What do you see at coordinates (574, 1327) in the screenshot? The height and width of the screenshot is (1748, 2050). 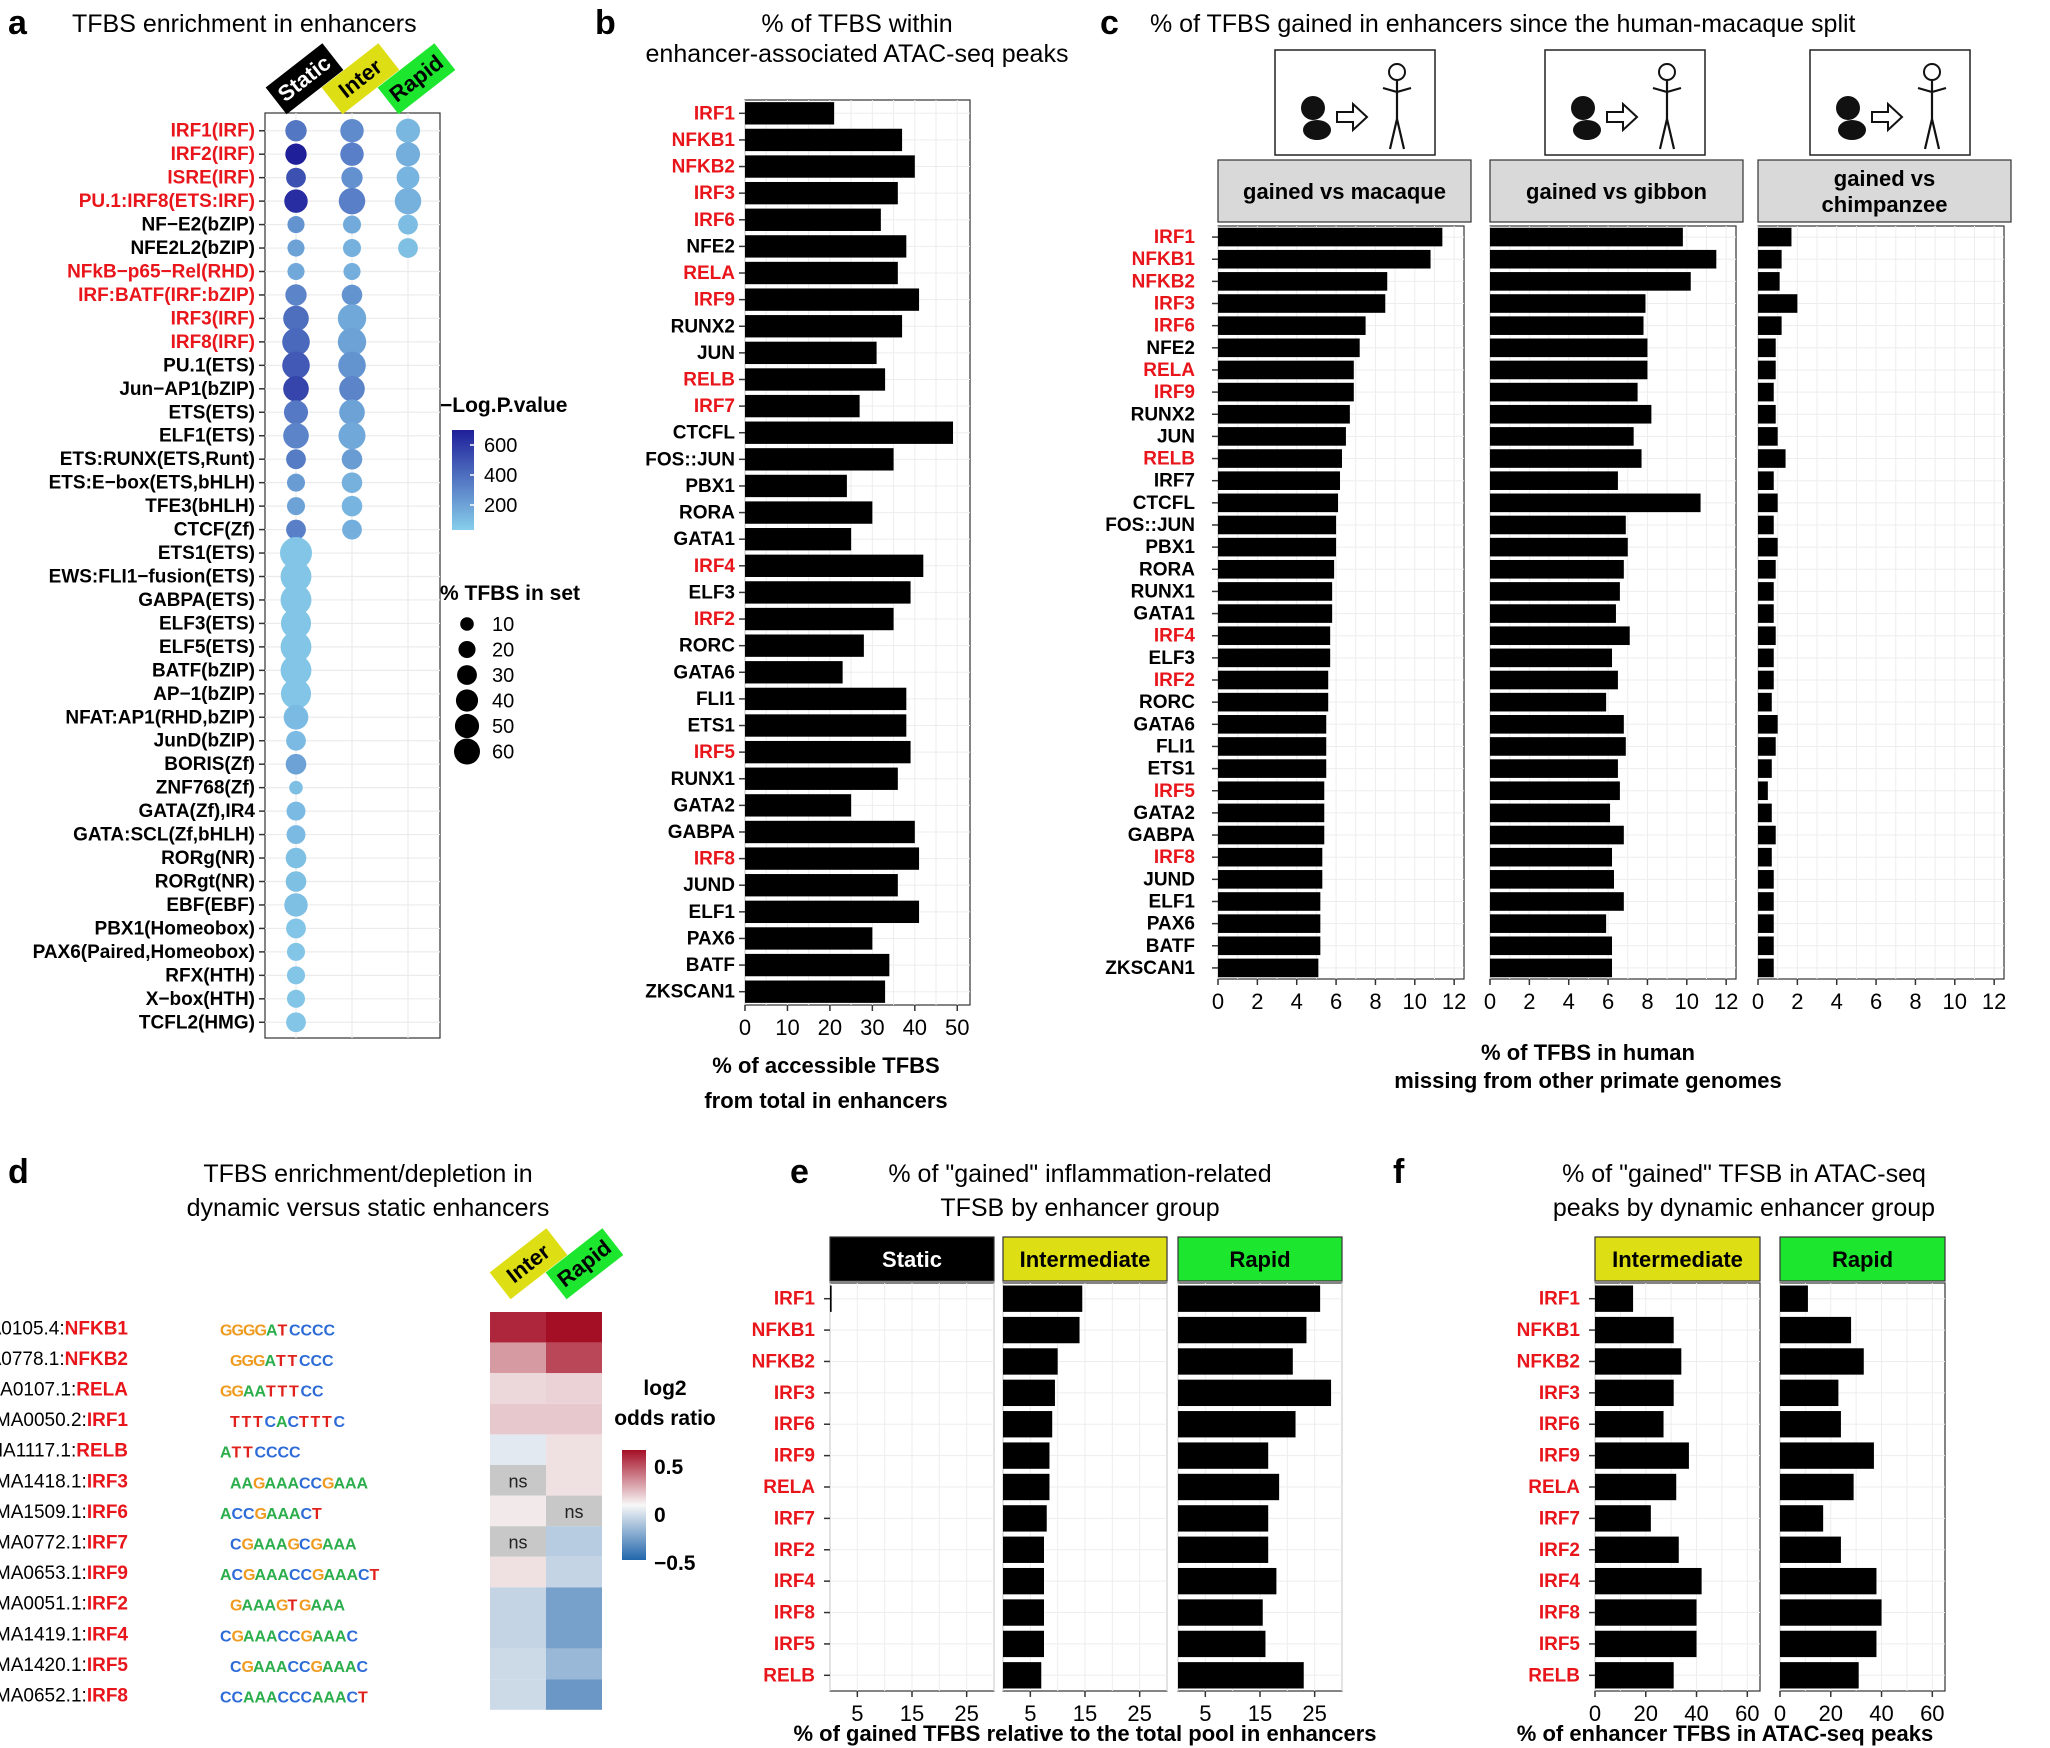 I see `panel-d-heat-cell` at bounding box center [574, 1327].